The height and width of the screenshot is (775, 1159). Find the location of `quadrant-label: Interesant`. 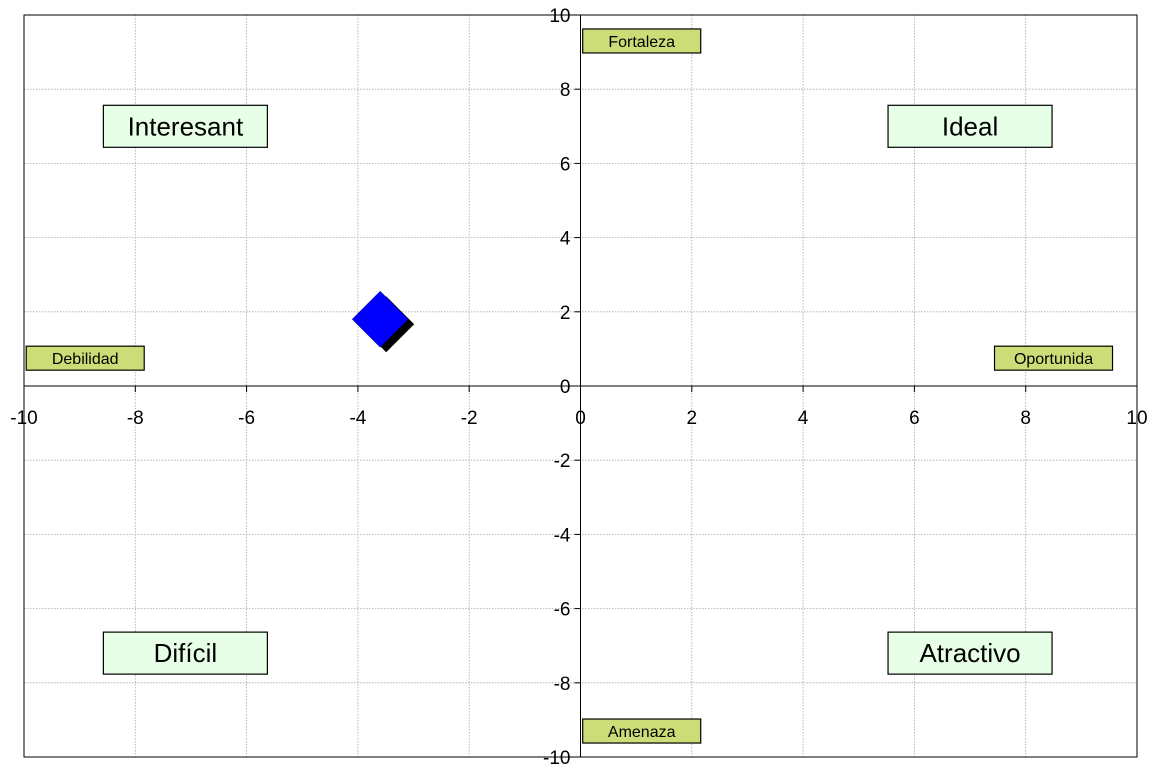

quadrant-label: Interesant is located at coordinates (186, 126).